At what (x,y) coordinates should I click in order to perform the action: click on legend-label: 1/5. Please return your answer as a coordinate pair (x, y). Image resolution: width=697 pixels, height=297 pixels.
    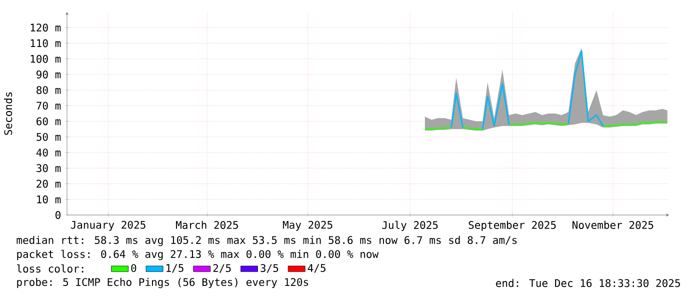
    Looking at the image, I should click on (175, 268).